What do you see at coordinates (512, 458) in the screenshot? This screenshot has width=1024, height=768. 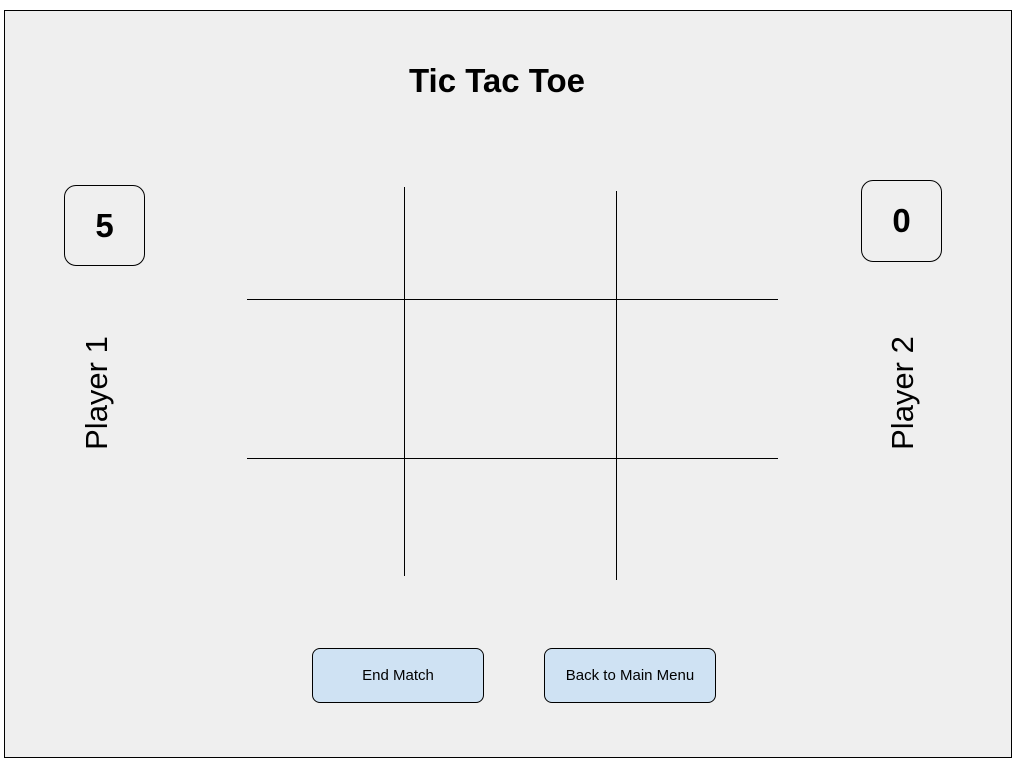 I see `grid-line-horizontal-bottom` at bounding box center [512, 458].